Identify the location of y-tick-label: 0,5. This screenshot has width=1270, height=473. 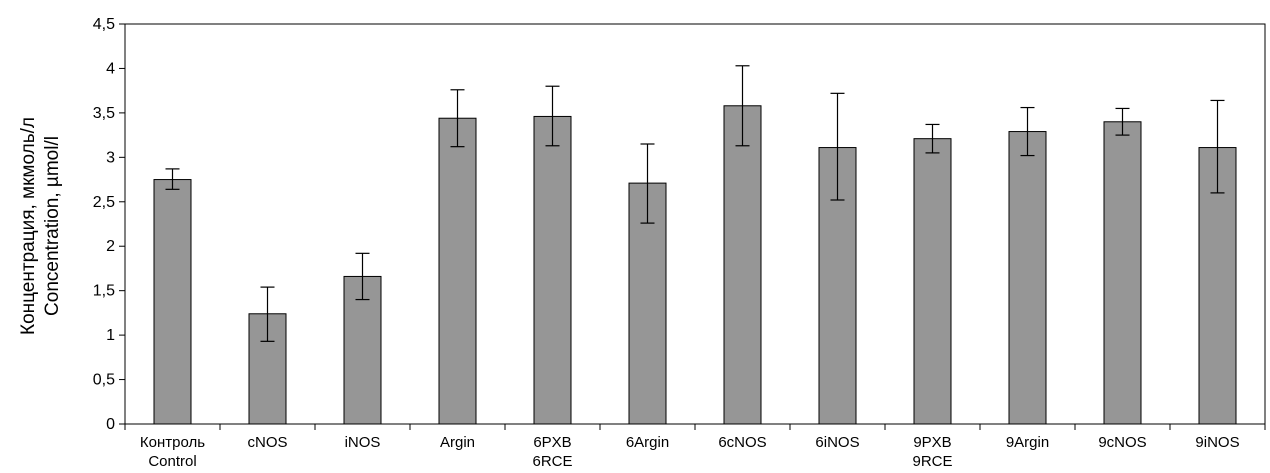
(104, 380).